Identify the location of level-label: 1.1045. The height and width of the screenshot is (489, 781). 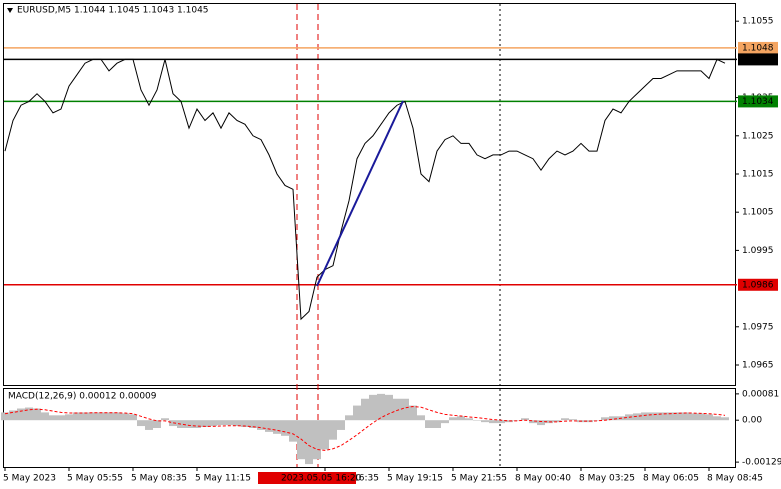
(758, 60).